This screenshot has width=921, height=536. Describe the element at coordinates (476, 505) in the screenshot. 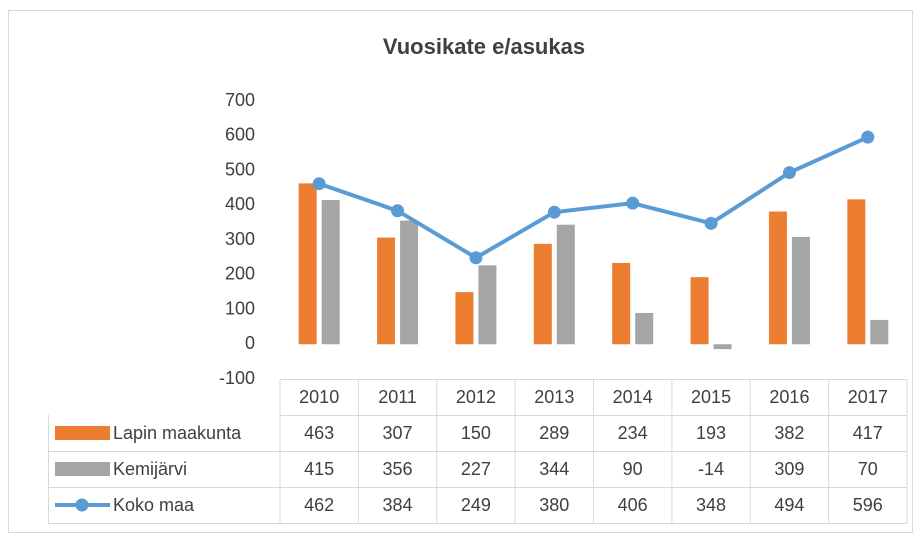

I see `table-value: 249` at that location.